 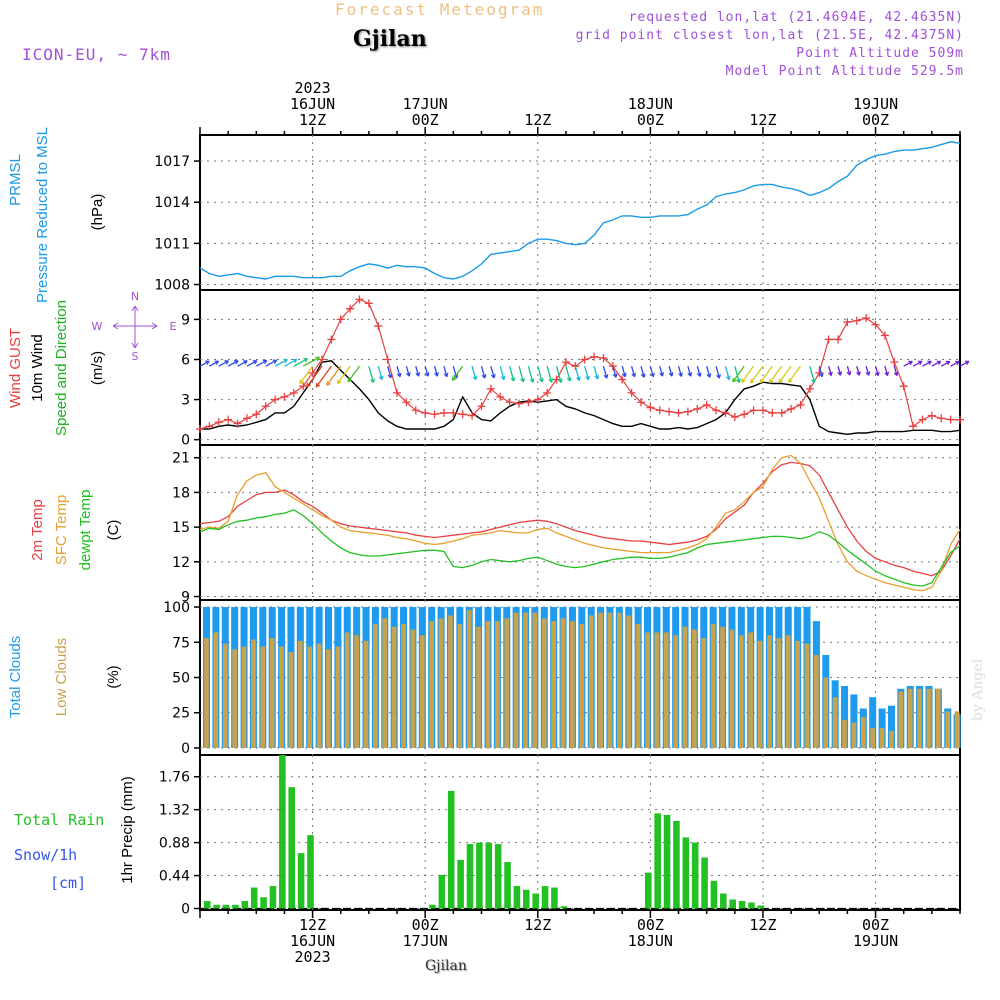 What do you see at coordinates (181, 563) in the screenshot?
I see `ytick-label-temperature: 12` at bounding box center [181, 563].